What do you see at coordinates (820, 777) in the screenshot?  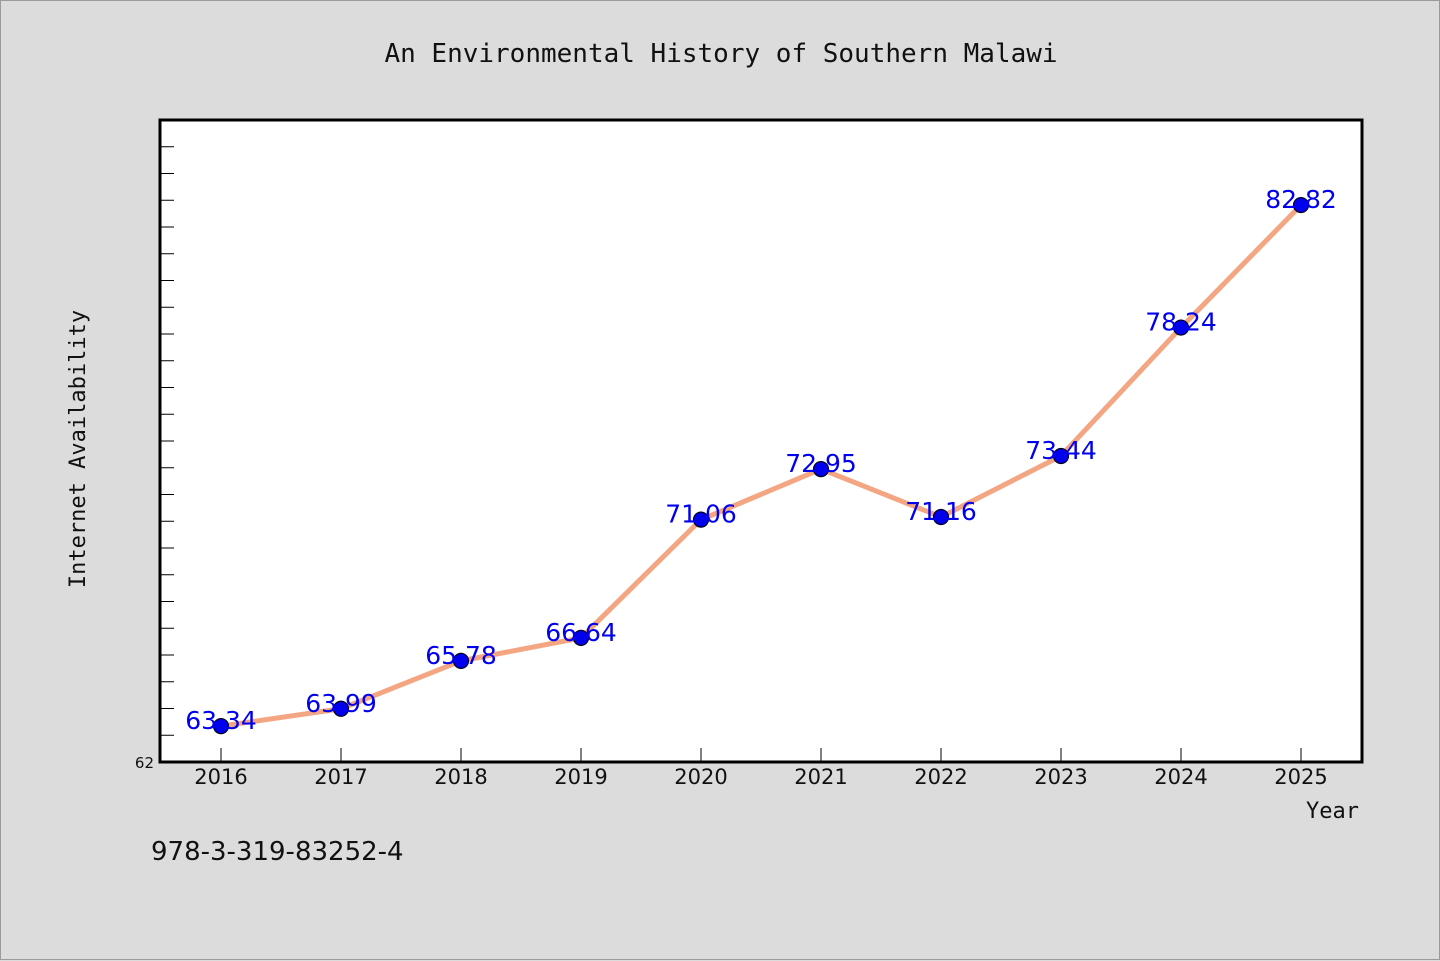 I see `x-tick-label: 2021` at bounding box center [820, 777].